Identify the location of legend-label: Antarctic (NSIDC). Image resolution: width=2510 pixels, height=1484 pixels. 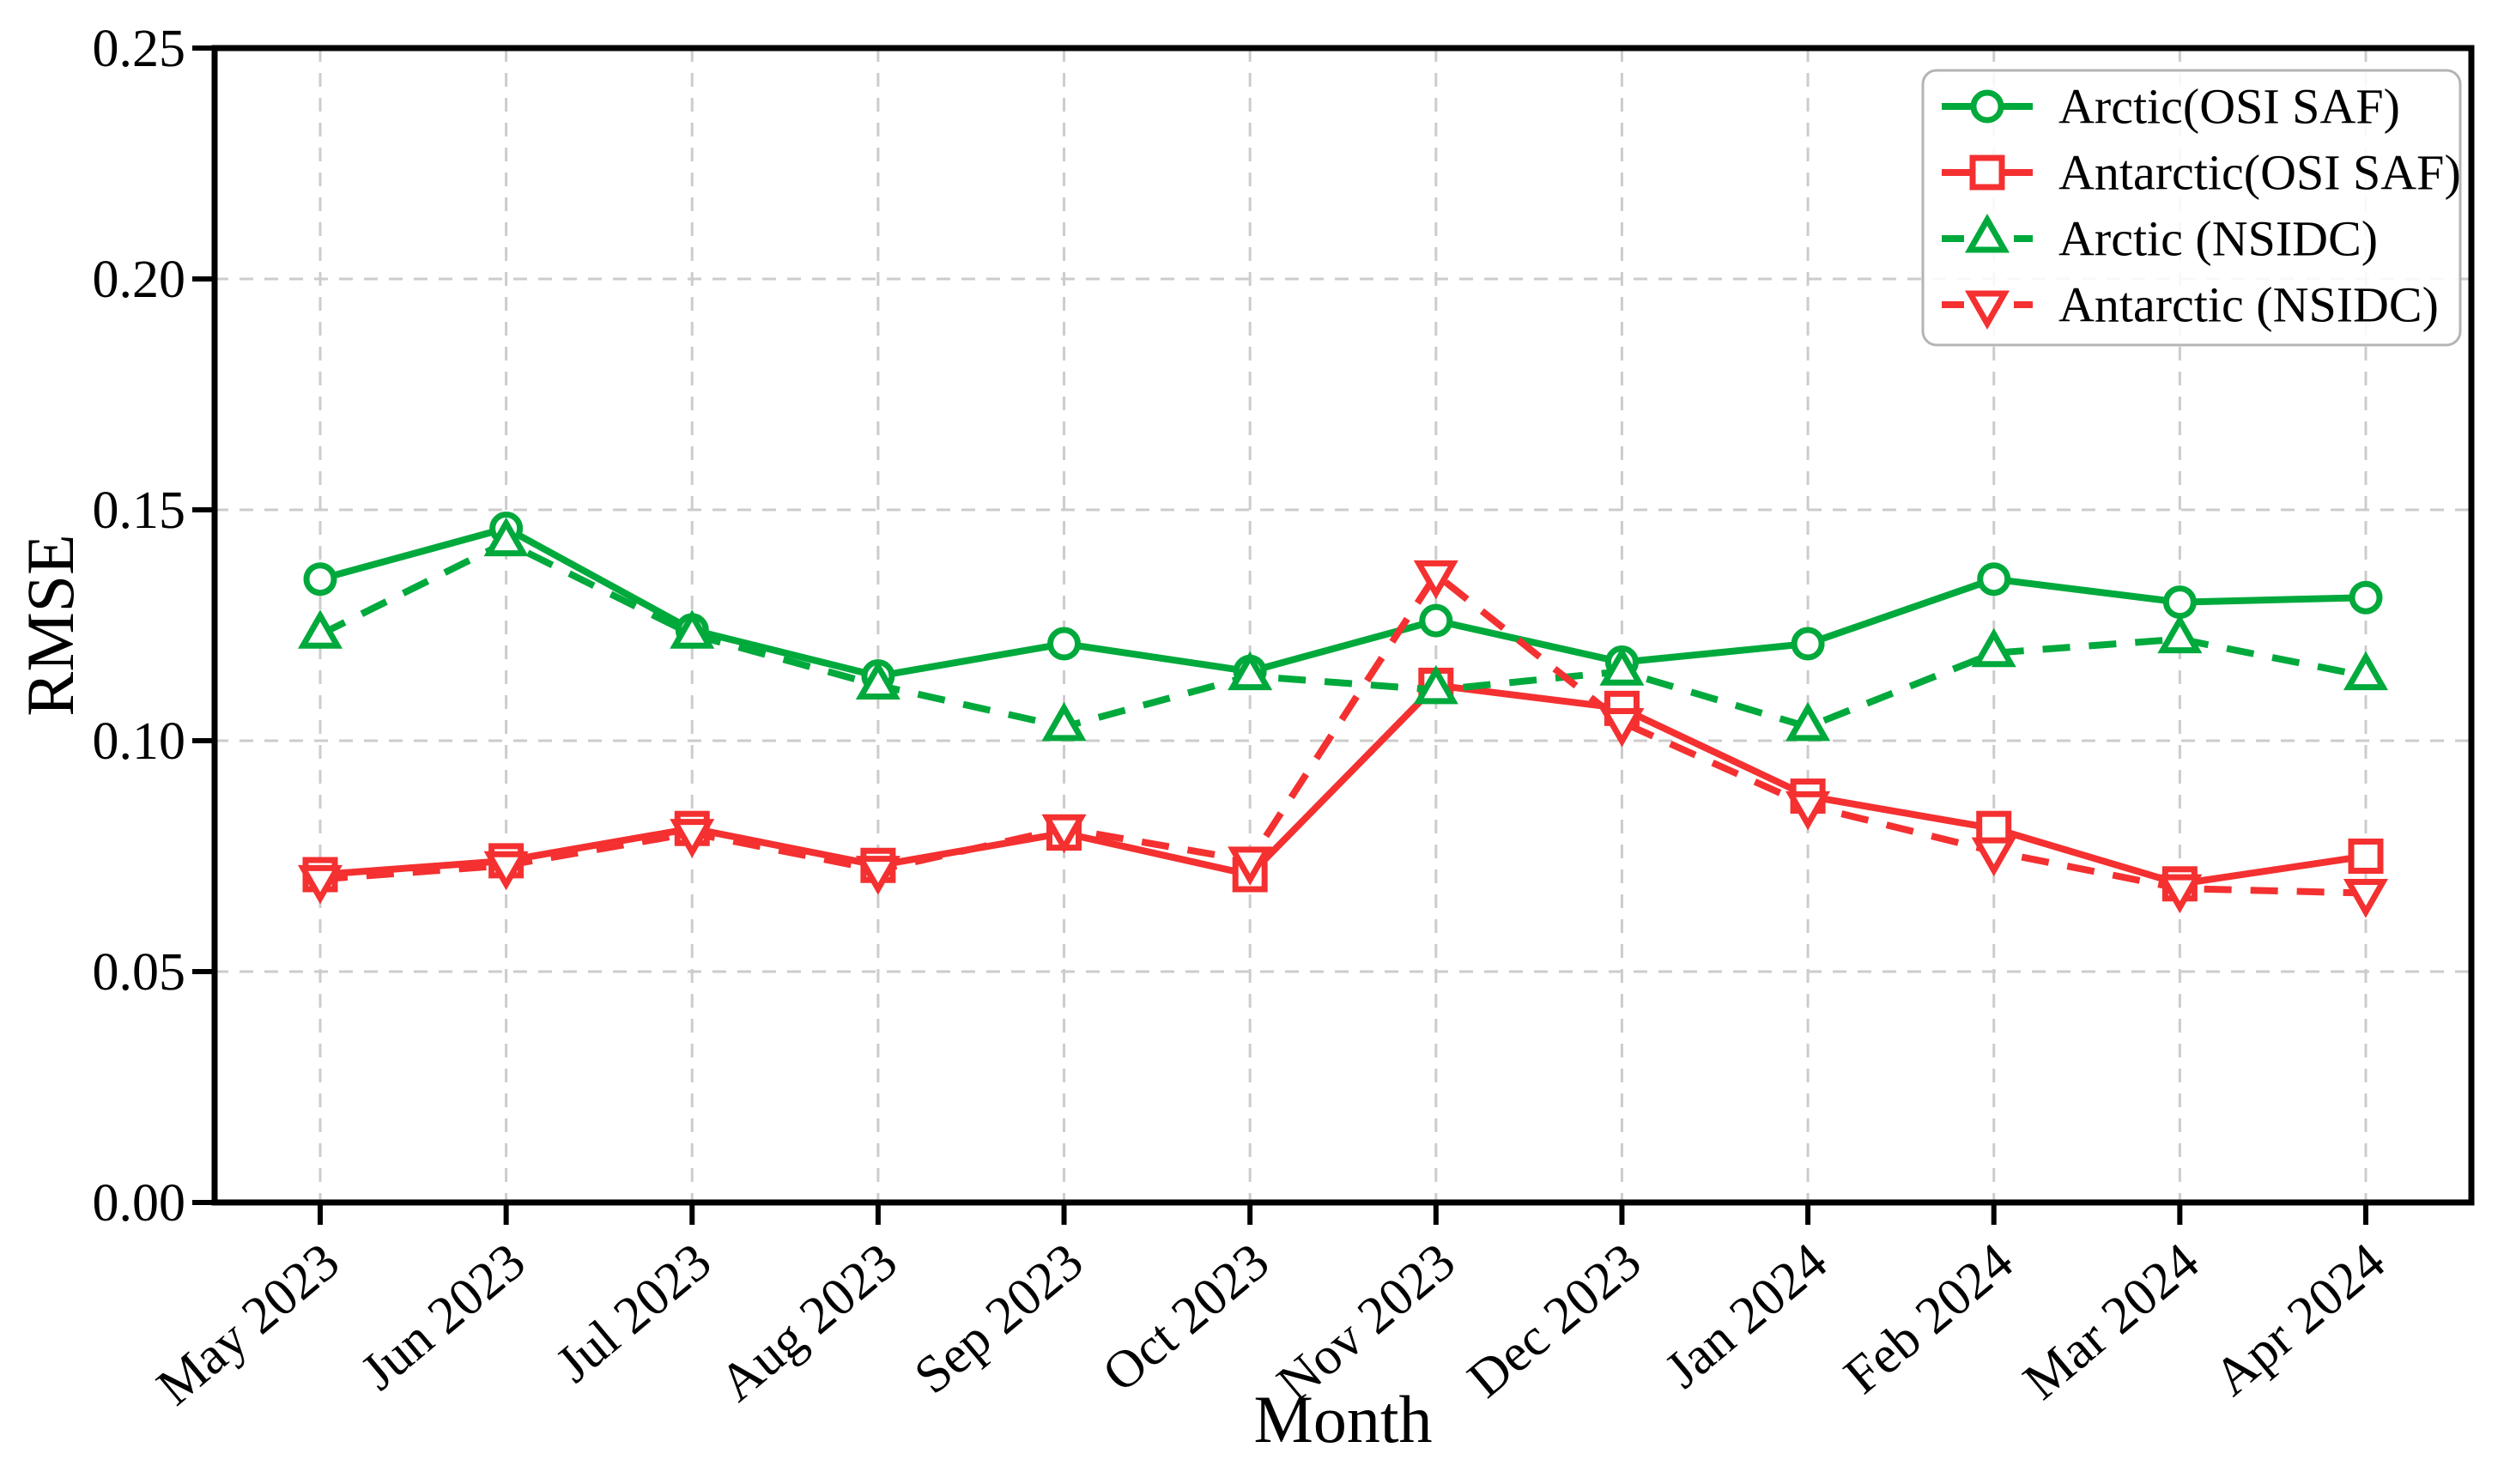
(2248, 305).